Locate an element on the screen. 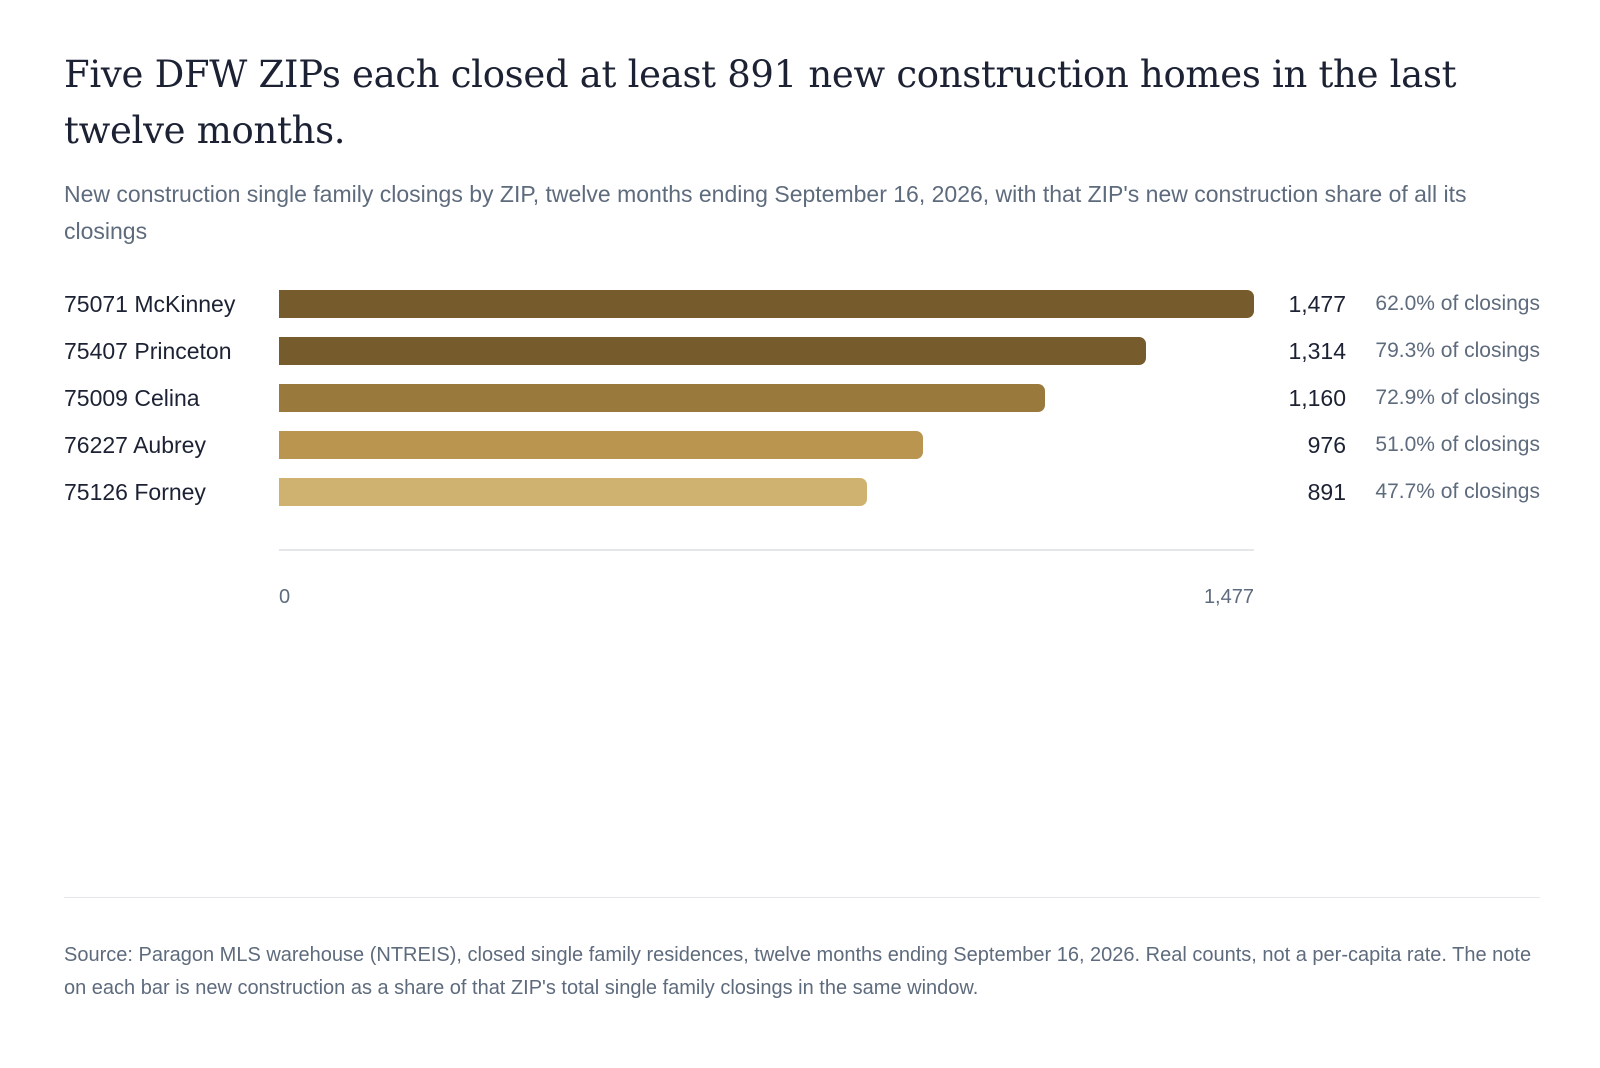 Image resolution: width=1600 pixels, height=1068 pixels. bar-row: 75071 McKinney 1,477 62.0% of closings is located at coordinates (802, 304).